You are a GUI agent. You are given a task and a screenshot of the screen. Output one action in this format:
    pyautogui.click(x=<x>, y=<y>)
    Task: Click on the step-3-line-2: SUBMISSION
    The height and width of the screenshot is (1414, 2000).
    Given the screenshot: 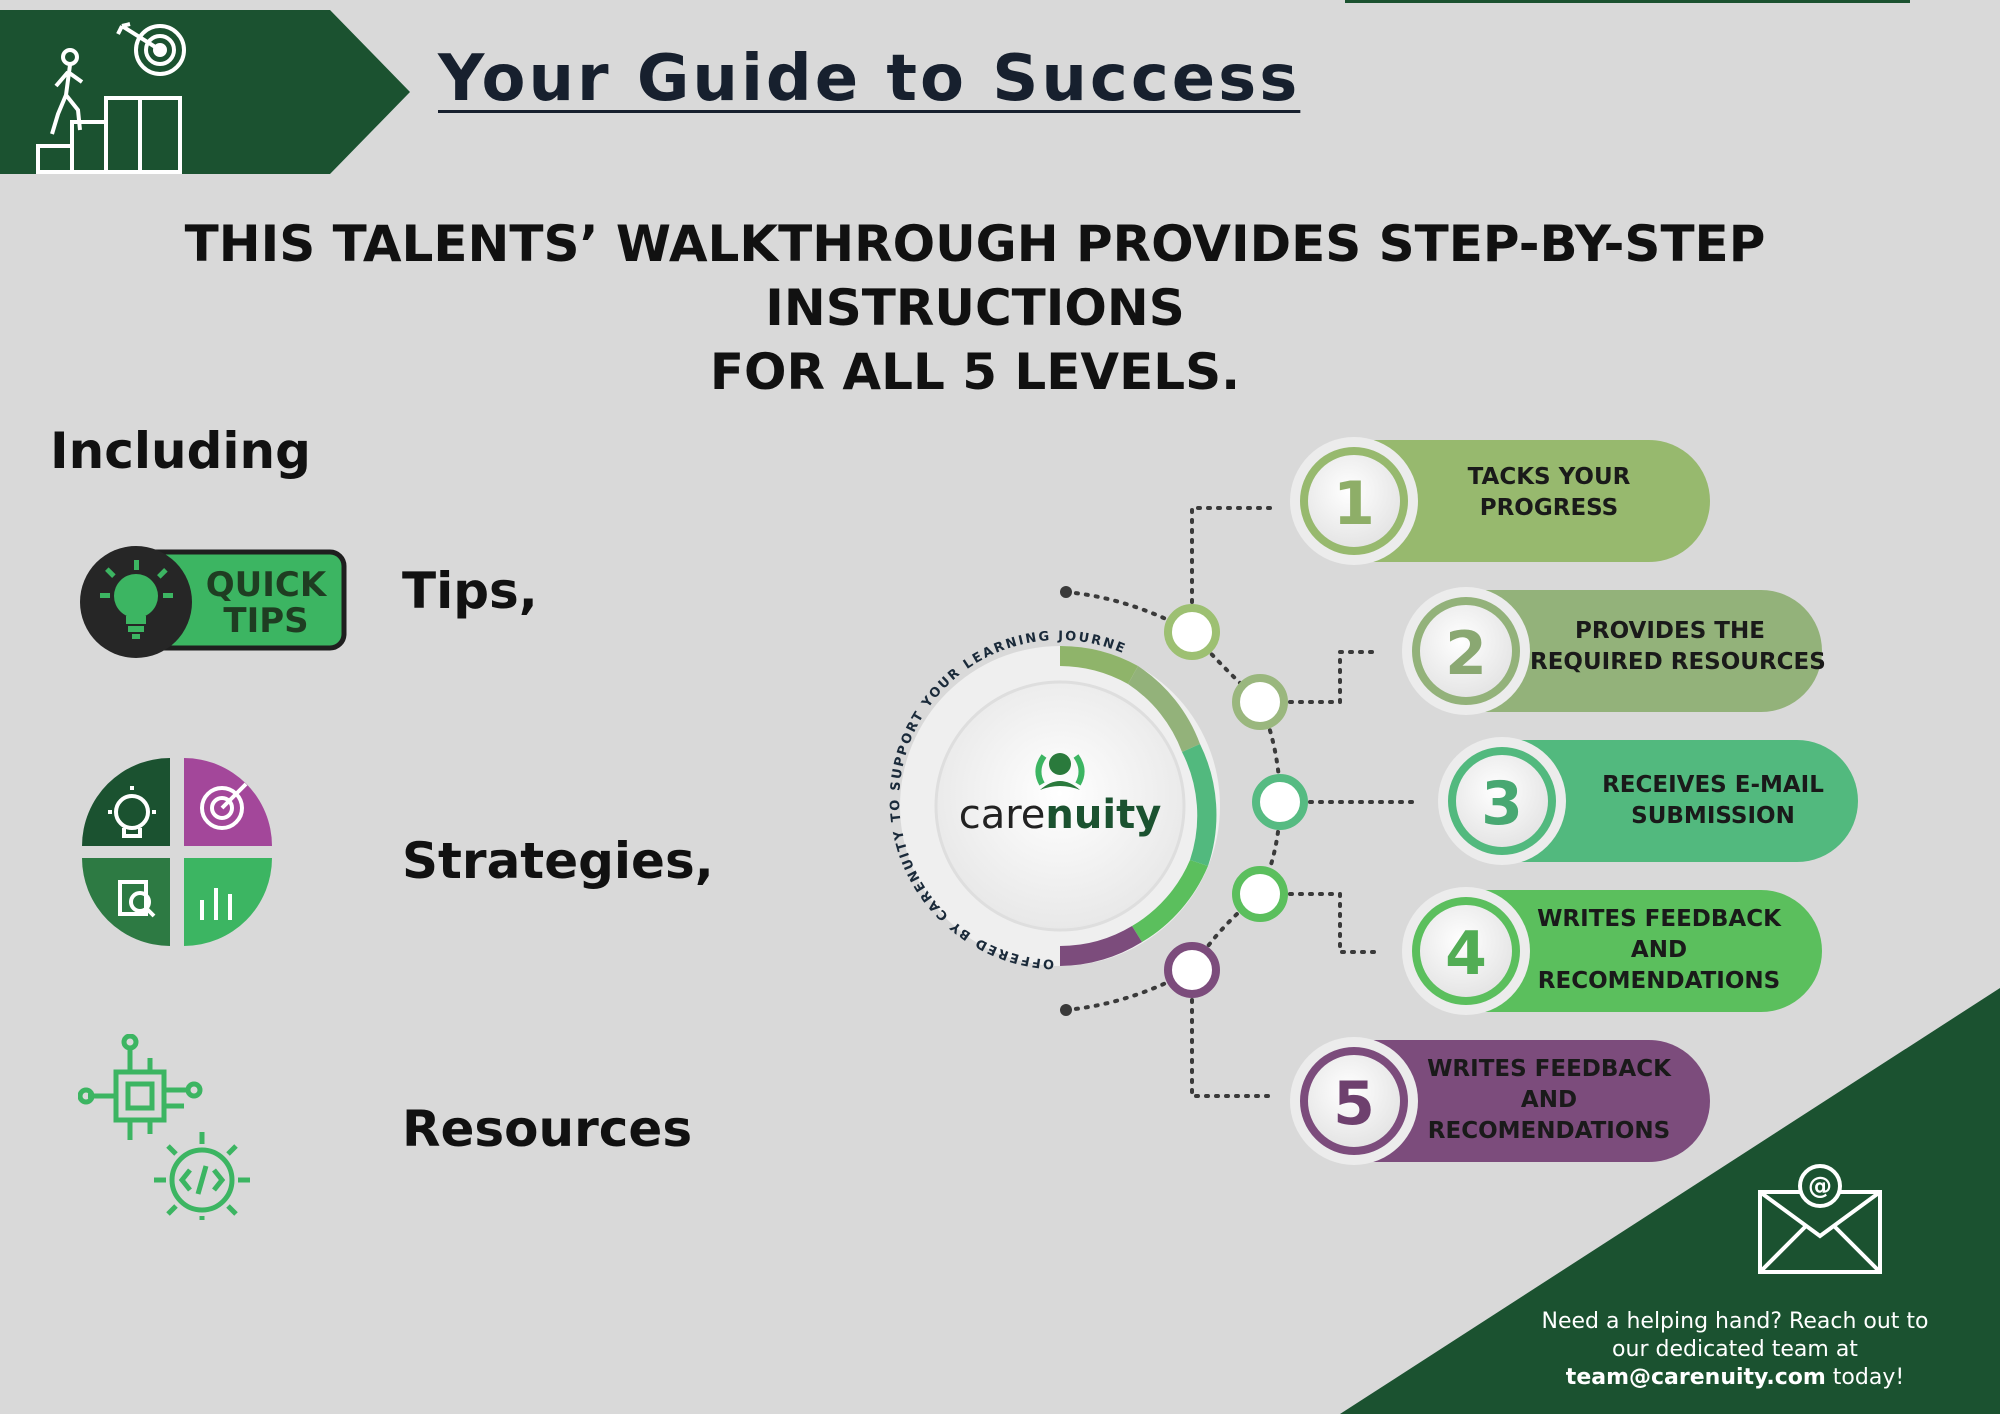 What is the action you would take?
    pyautogui.click(x=1713, y=816)
    